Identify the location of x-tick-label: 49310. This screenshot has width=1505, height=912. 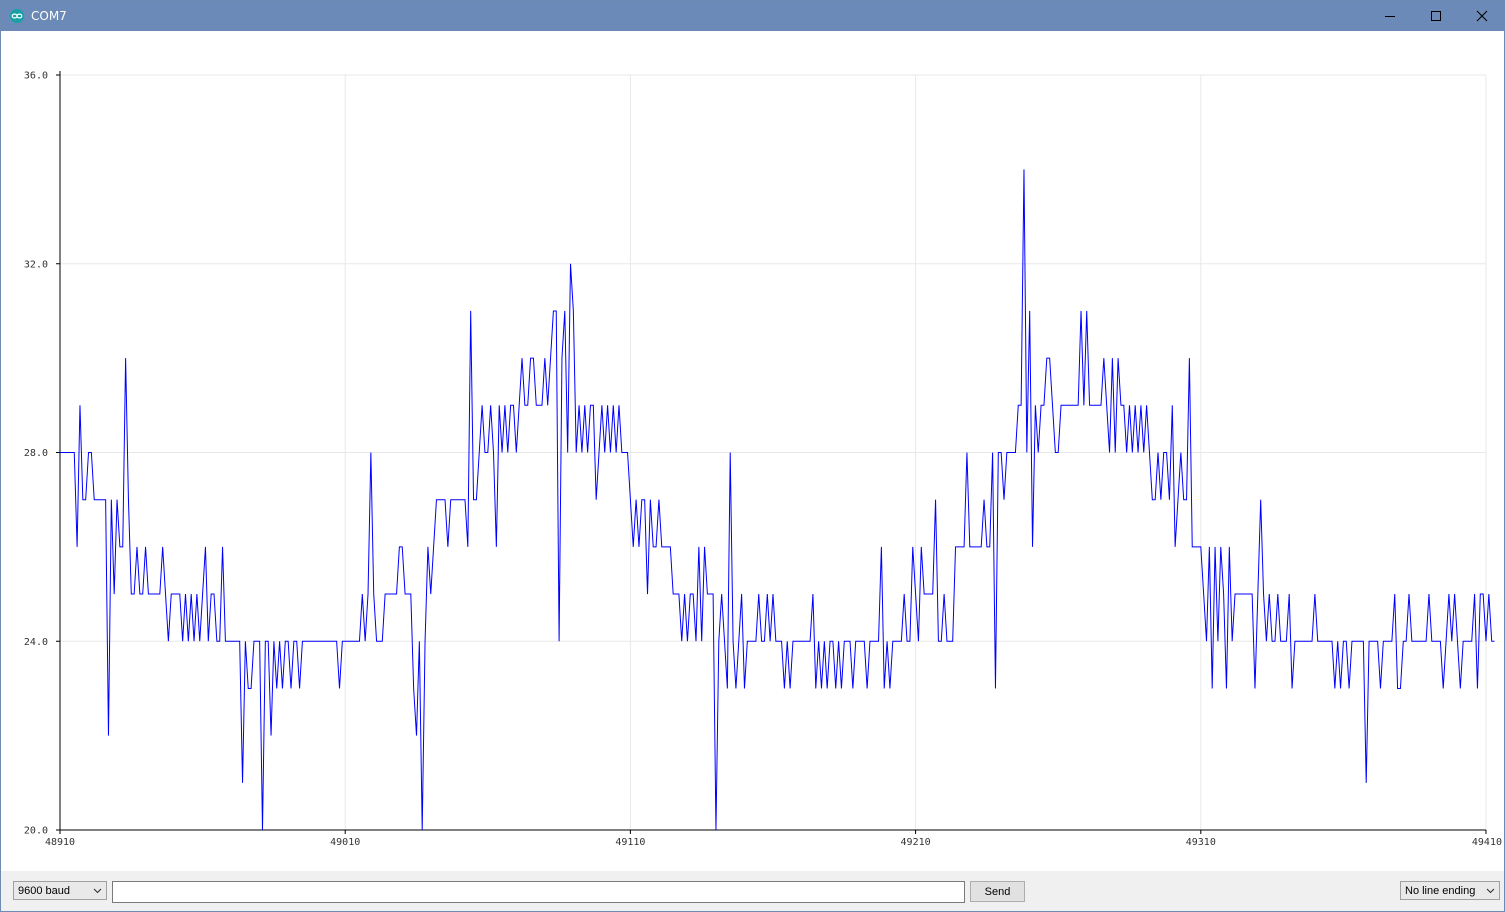
(1201, 842).